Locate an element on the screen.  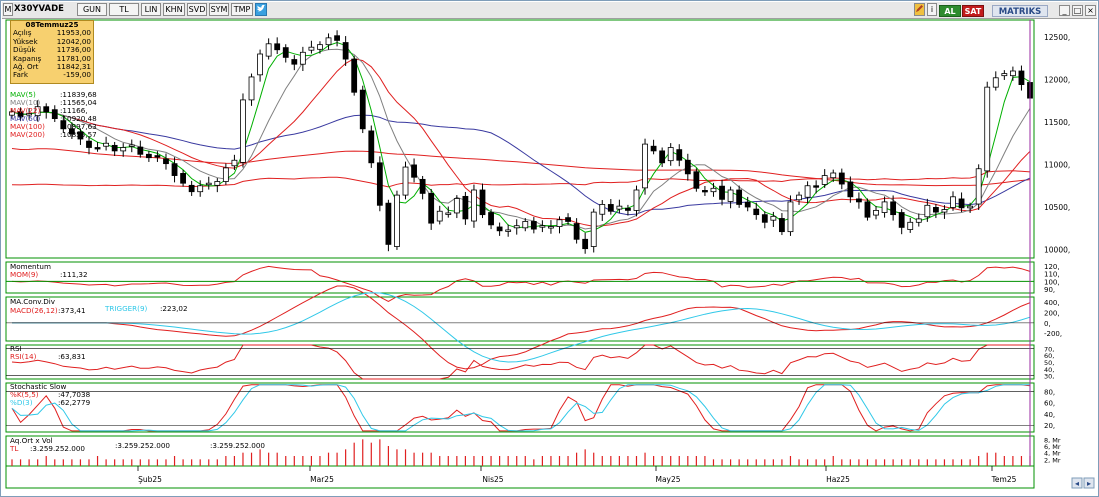
toolbar-button-tl: TL is located at coordinates (124, 9).